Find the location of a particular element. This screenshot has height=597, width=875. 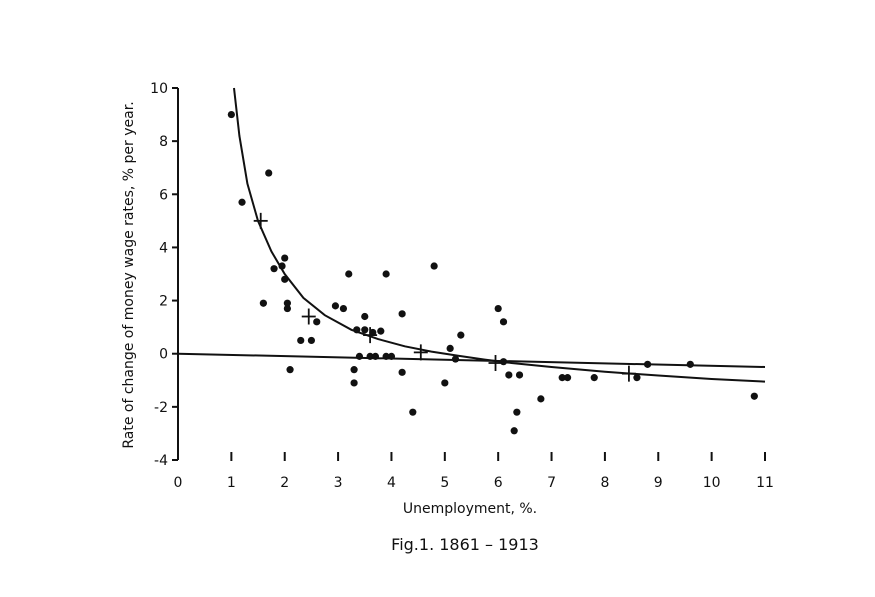

y-tick-label: 2 is located at coordinates (163, 302).